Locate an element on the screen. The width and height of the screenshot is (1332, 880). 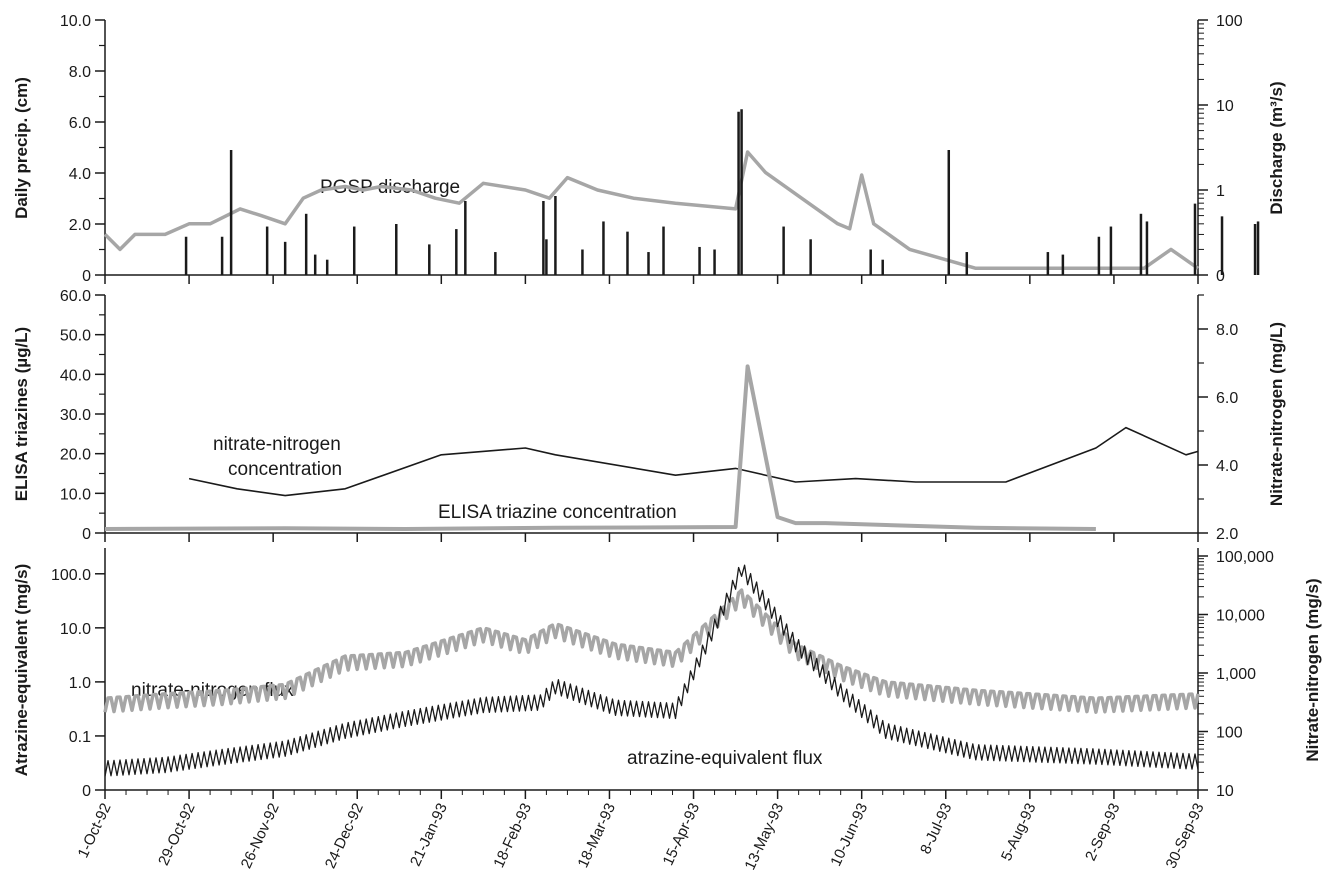
middle-right-tick-label: 4.0 is located at coordinates (1227, 466).